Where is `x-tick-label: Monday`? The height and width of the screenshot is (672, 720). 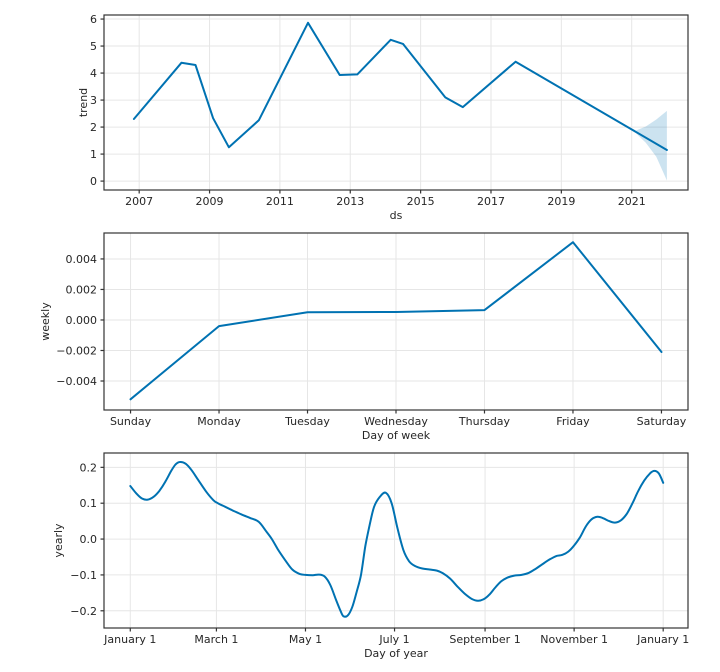
x-tick-label: Monday is located at coordinates (219, 421).